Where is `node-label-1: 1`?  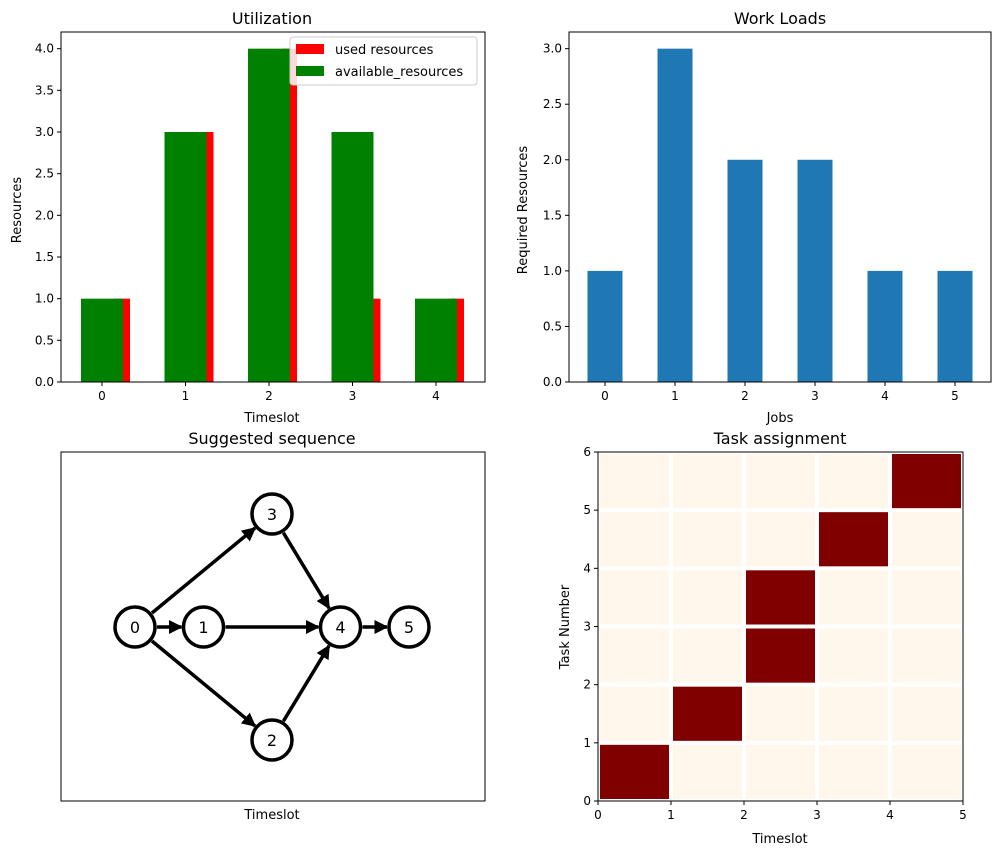
node-label-1: 1 is located at coordinates (203, 627).